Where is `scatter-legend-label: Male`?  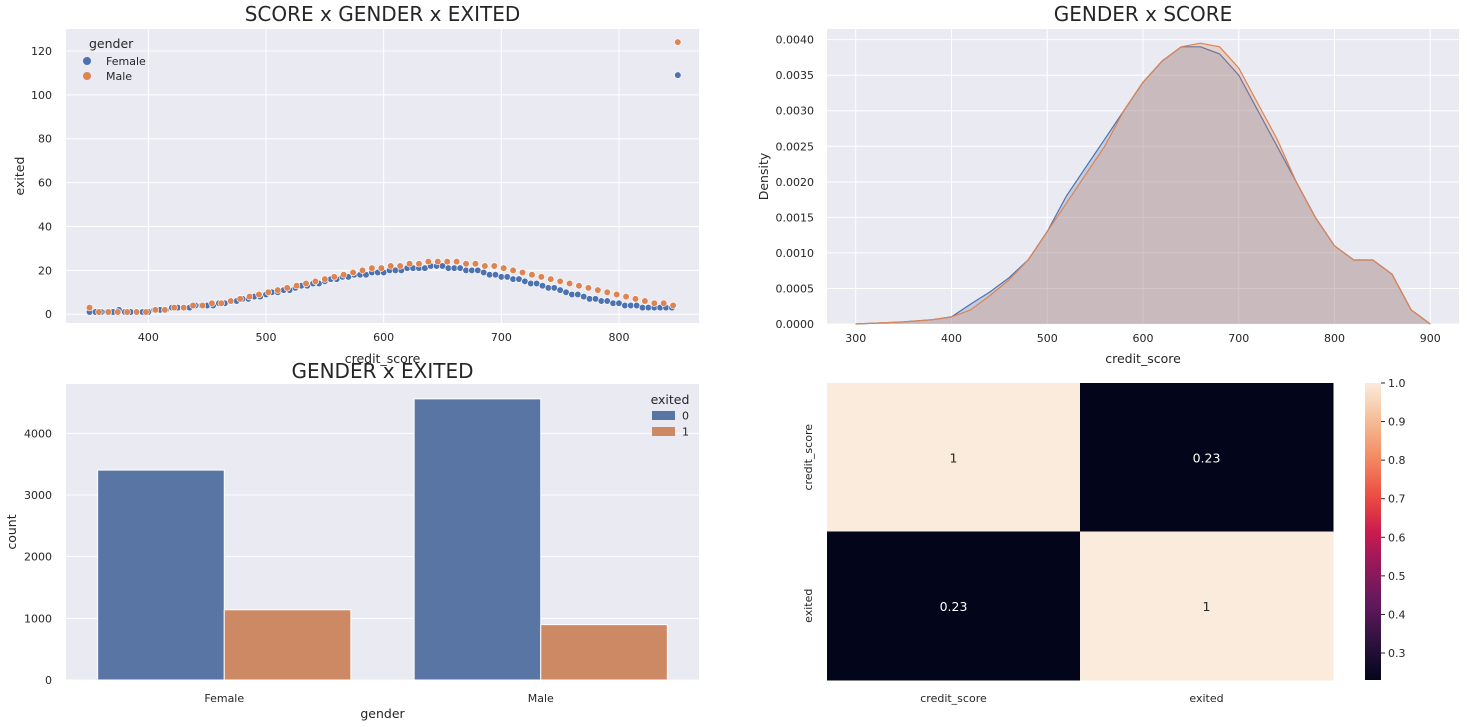 scatter-legend-label: Male is located at coordinates (119, 76).